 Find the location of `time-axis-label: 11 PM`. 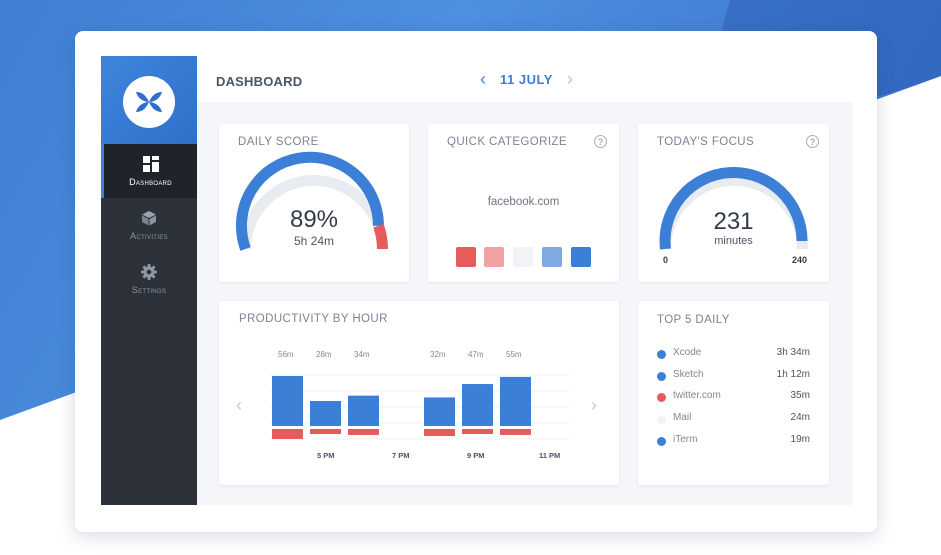

time-axis-label: 11 PM is located at coordinates (550, 455).